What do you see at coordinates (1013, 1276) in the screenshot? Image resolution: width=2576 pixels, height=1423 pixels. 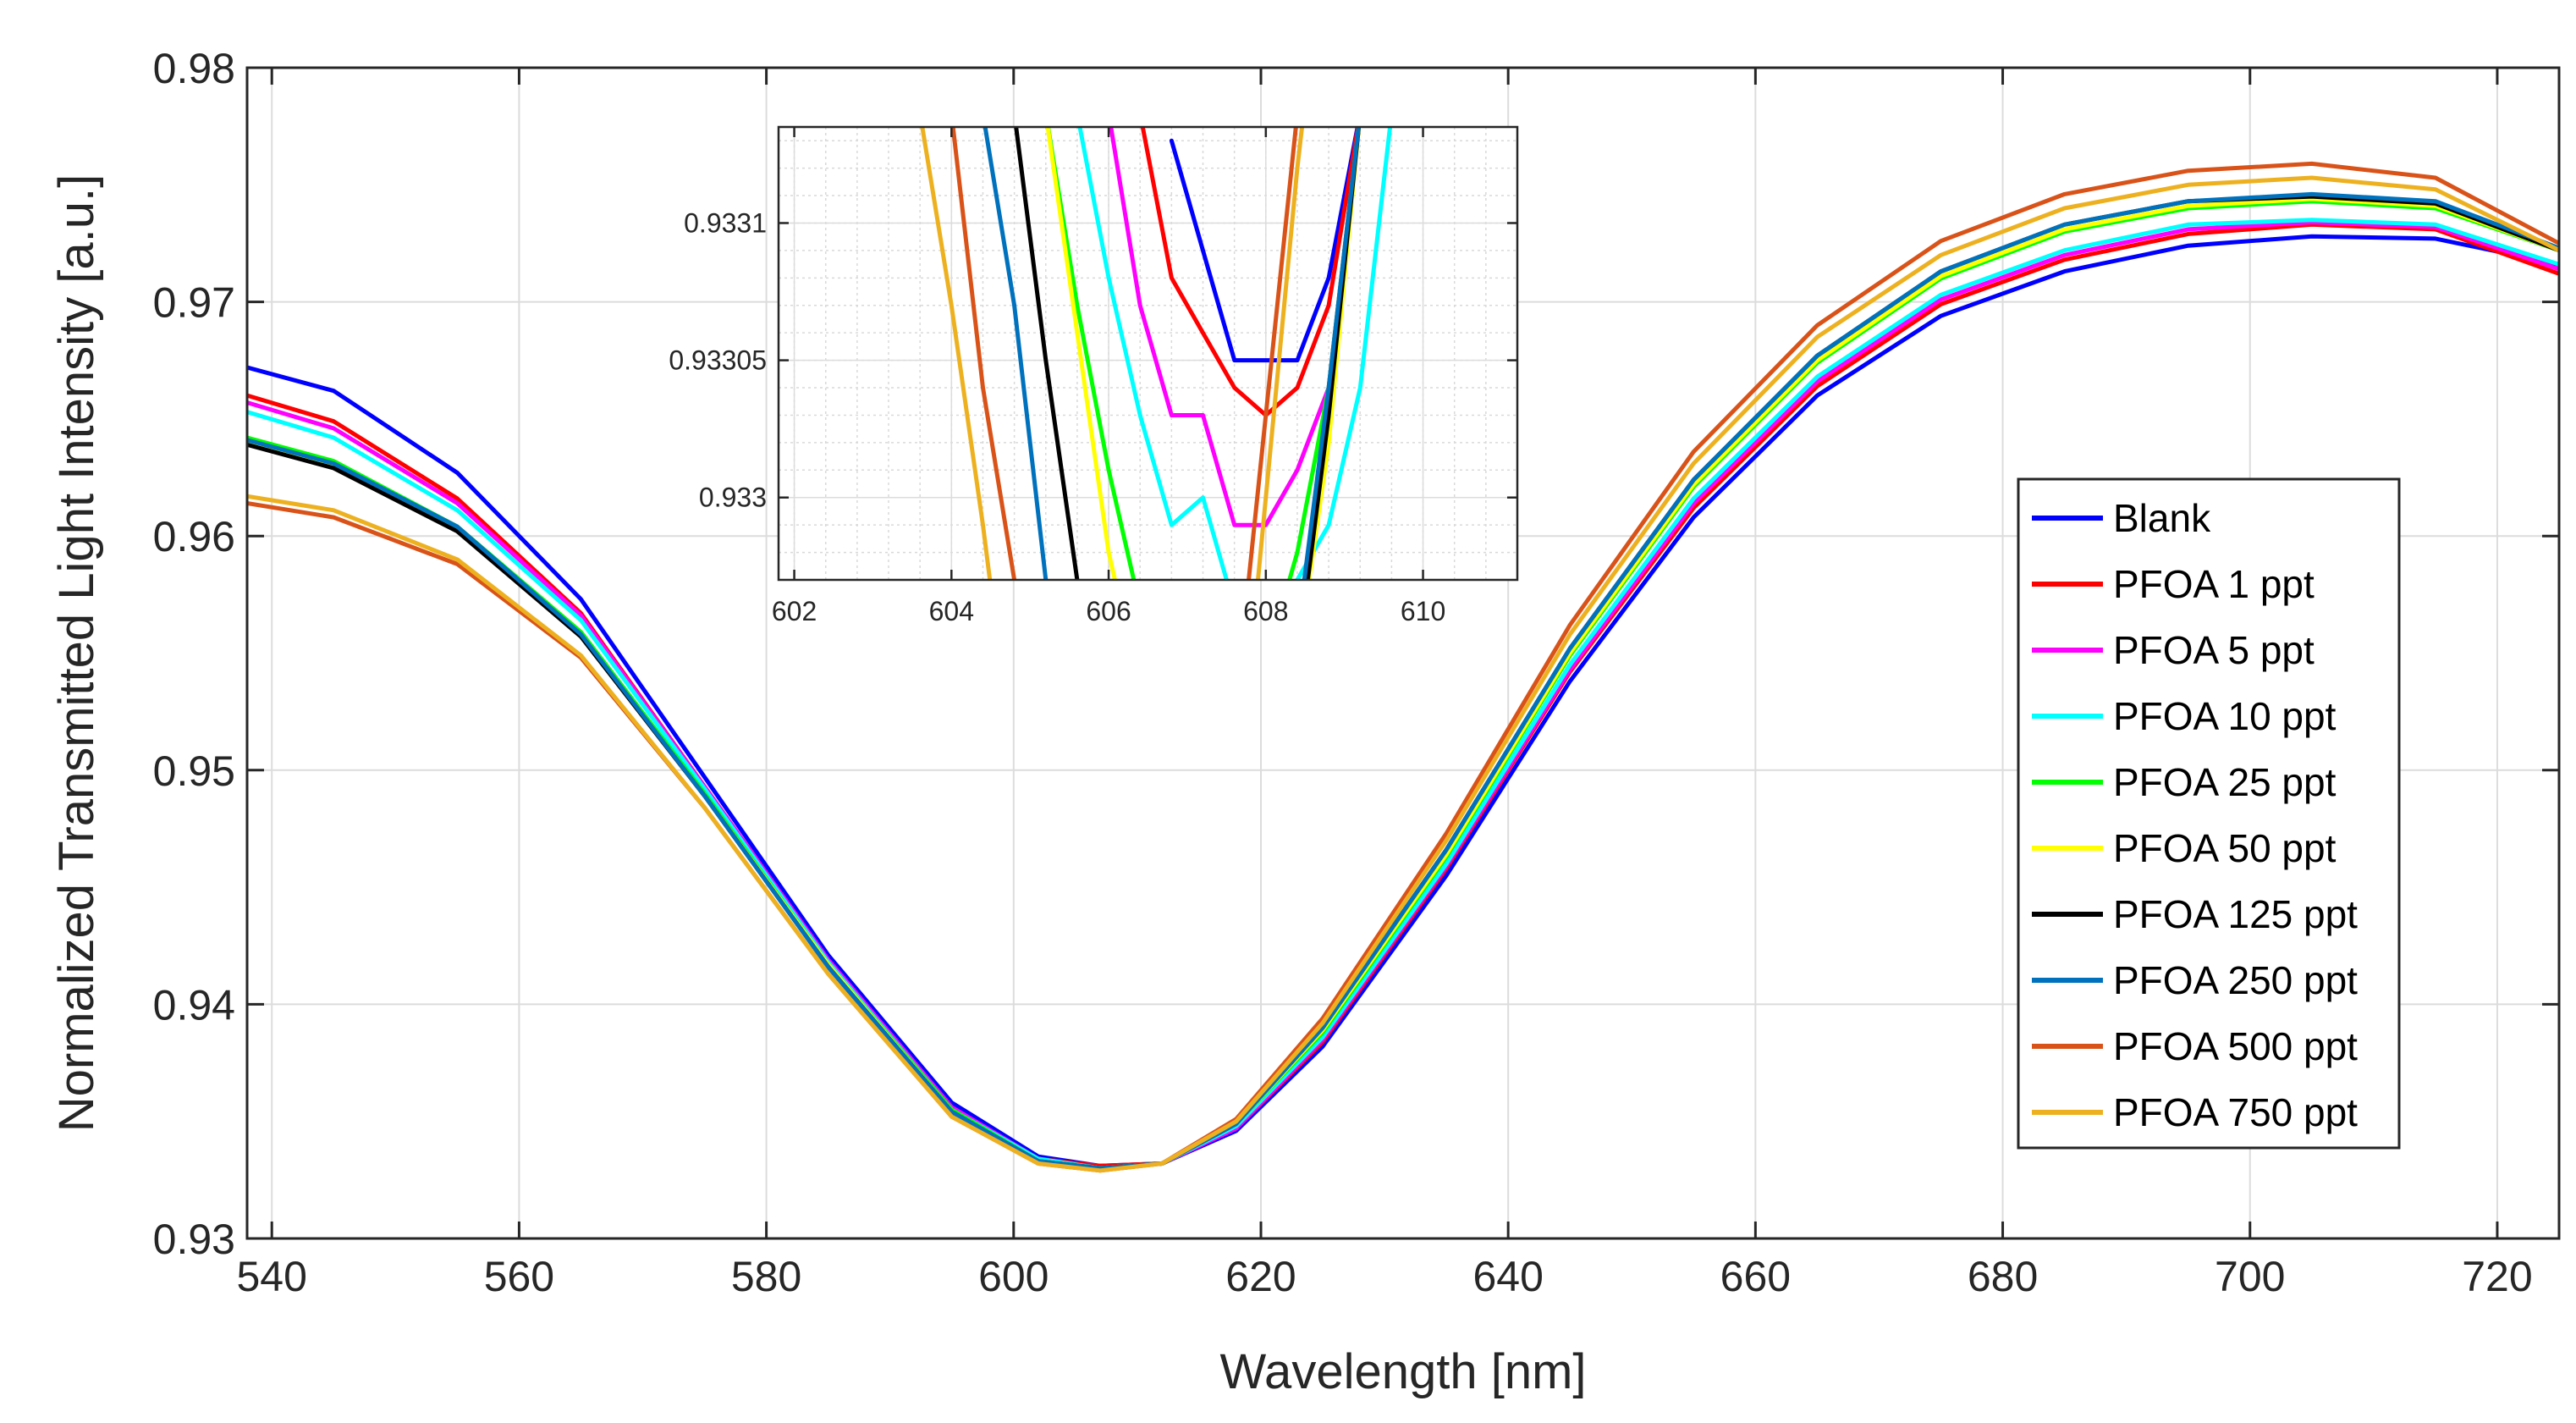 I see `main-x-tick-label: 600` at bounding box center [1013, 1276].